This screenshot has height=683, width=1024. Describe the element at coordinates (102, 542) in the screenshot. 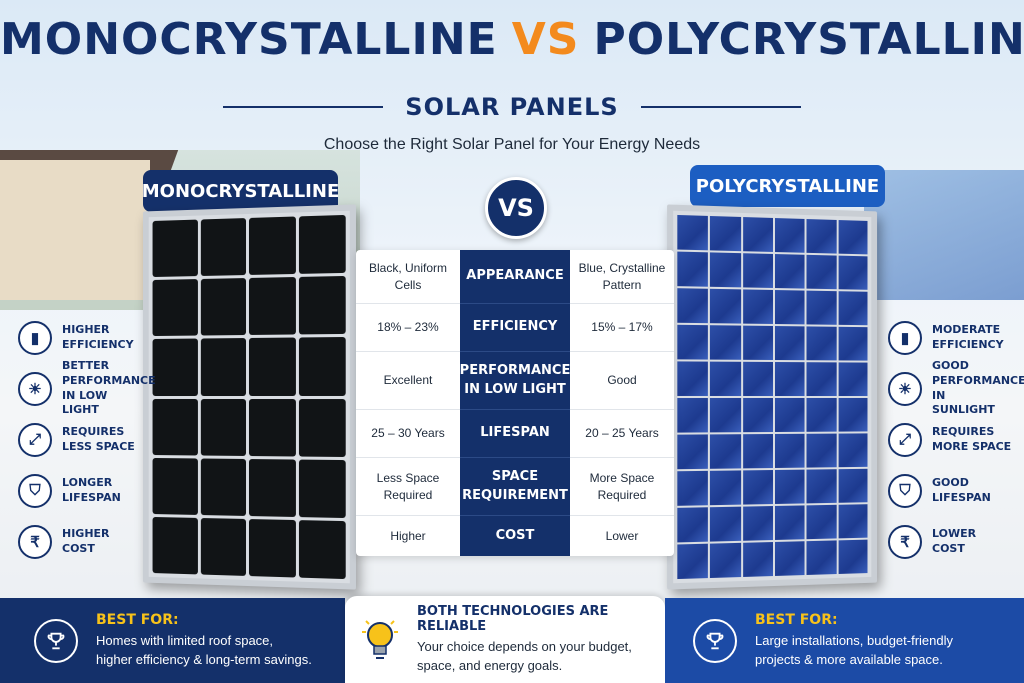

I see `feature-text: HIGHER COST` at that location.